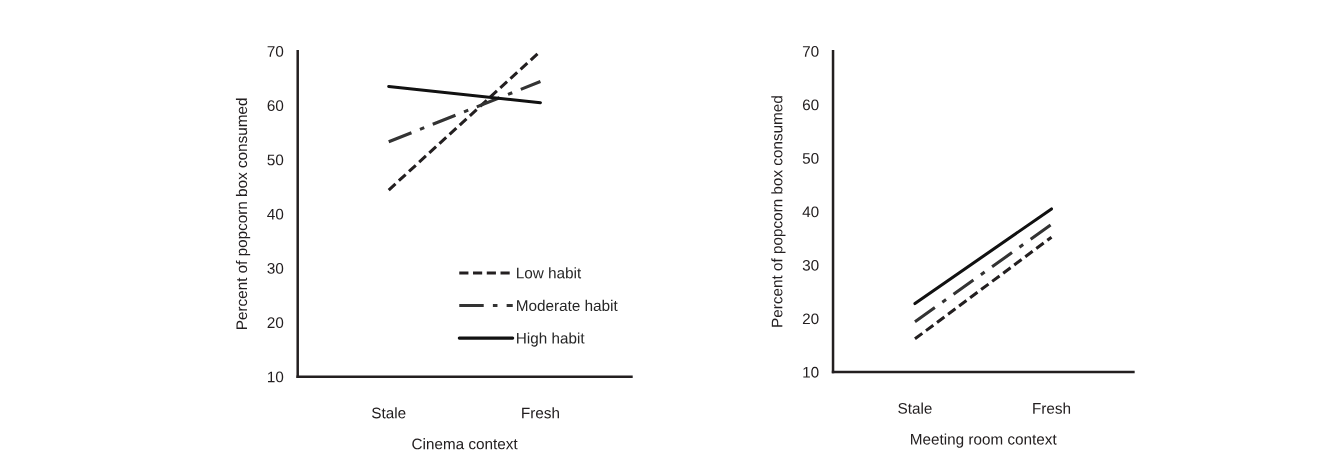 The width and height of the screenshot is (1335, 465). I want to click on x-axis-title: Meeting room context, so click(984, 440).